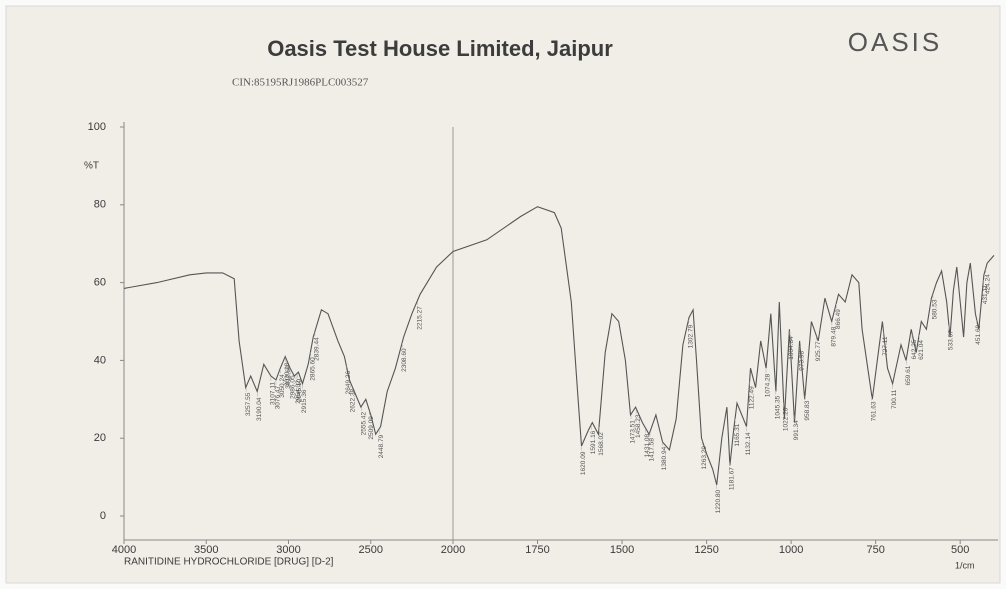  Describe the element at coordinates (647, 445) in the screenshot. I see `peak-label: 1431.08` at that location.